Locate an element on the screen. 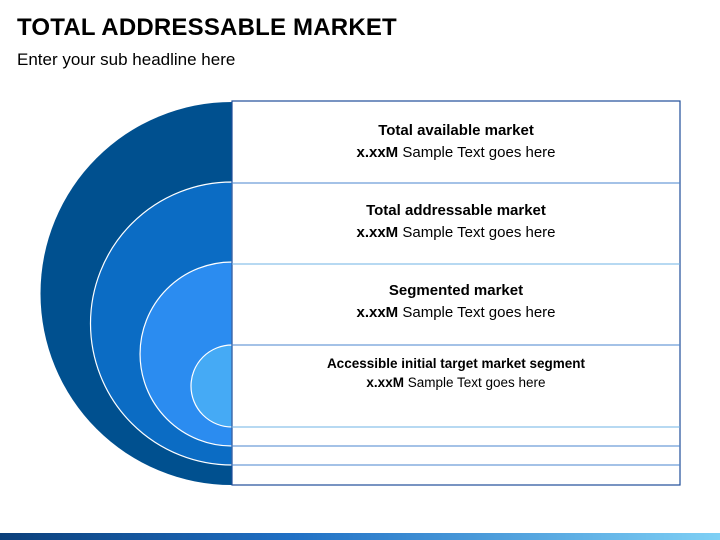  segment-label: Total available market is located at coordinates (456, 130).